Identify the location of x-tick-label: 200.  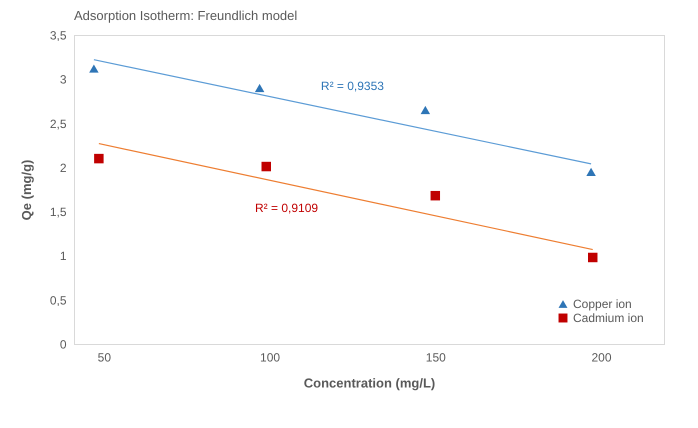
(602, 357).